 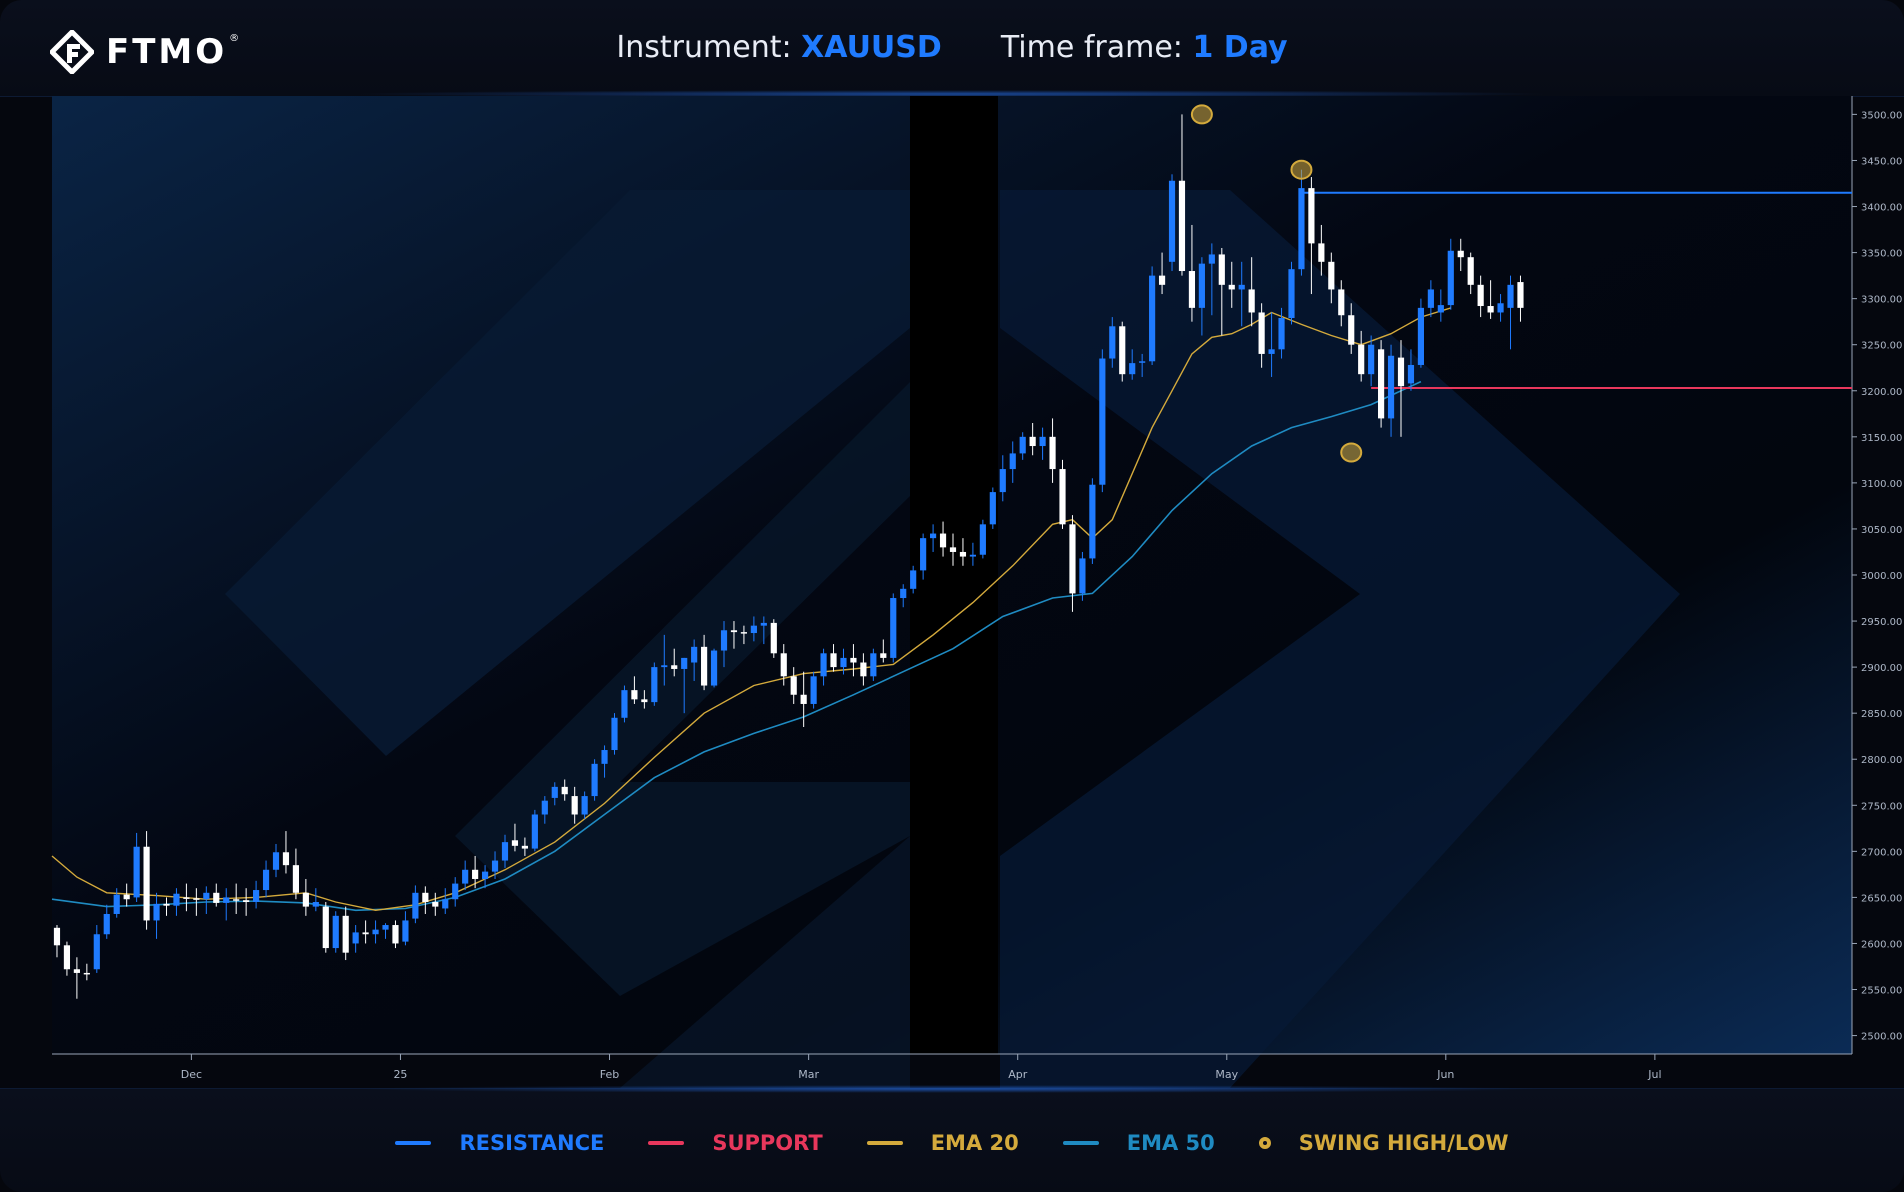 What do you see at coordinates (1445, 1074) in the screenshot?
I see `x-tick-label: Jun` at bounding box center [1445, 1074].